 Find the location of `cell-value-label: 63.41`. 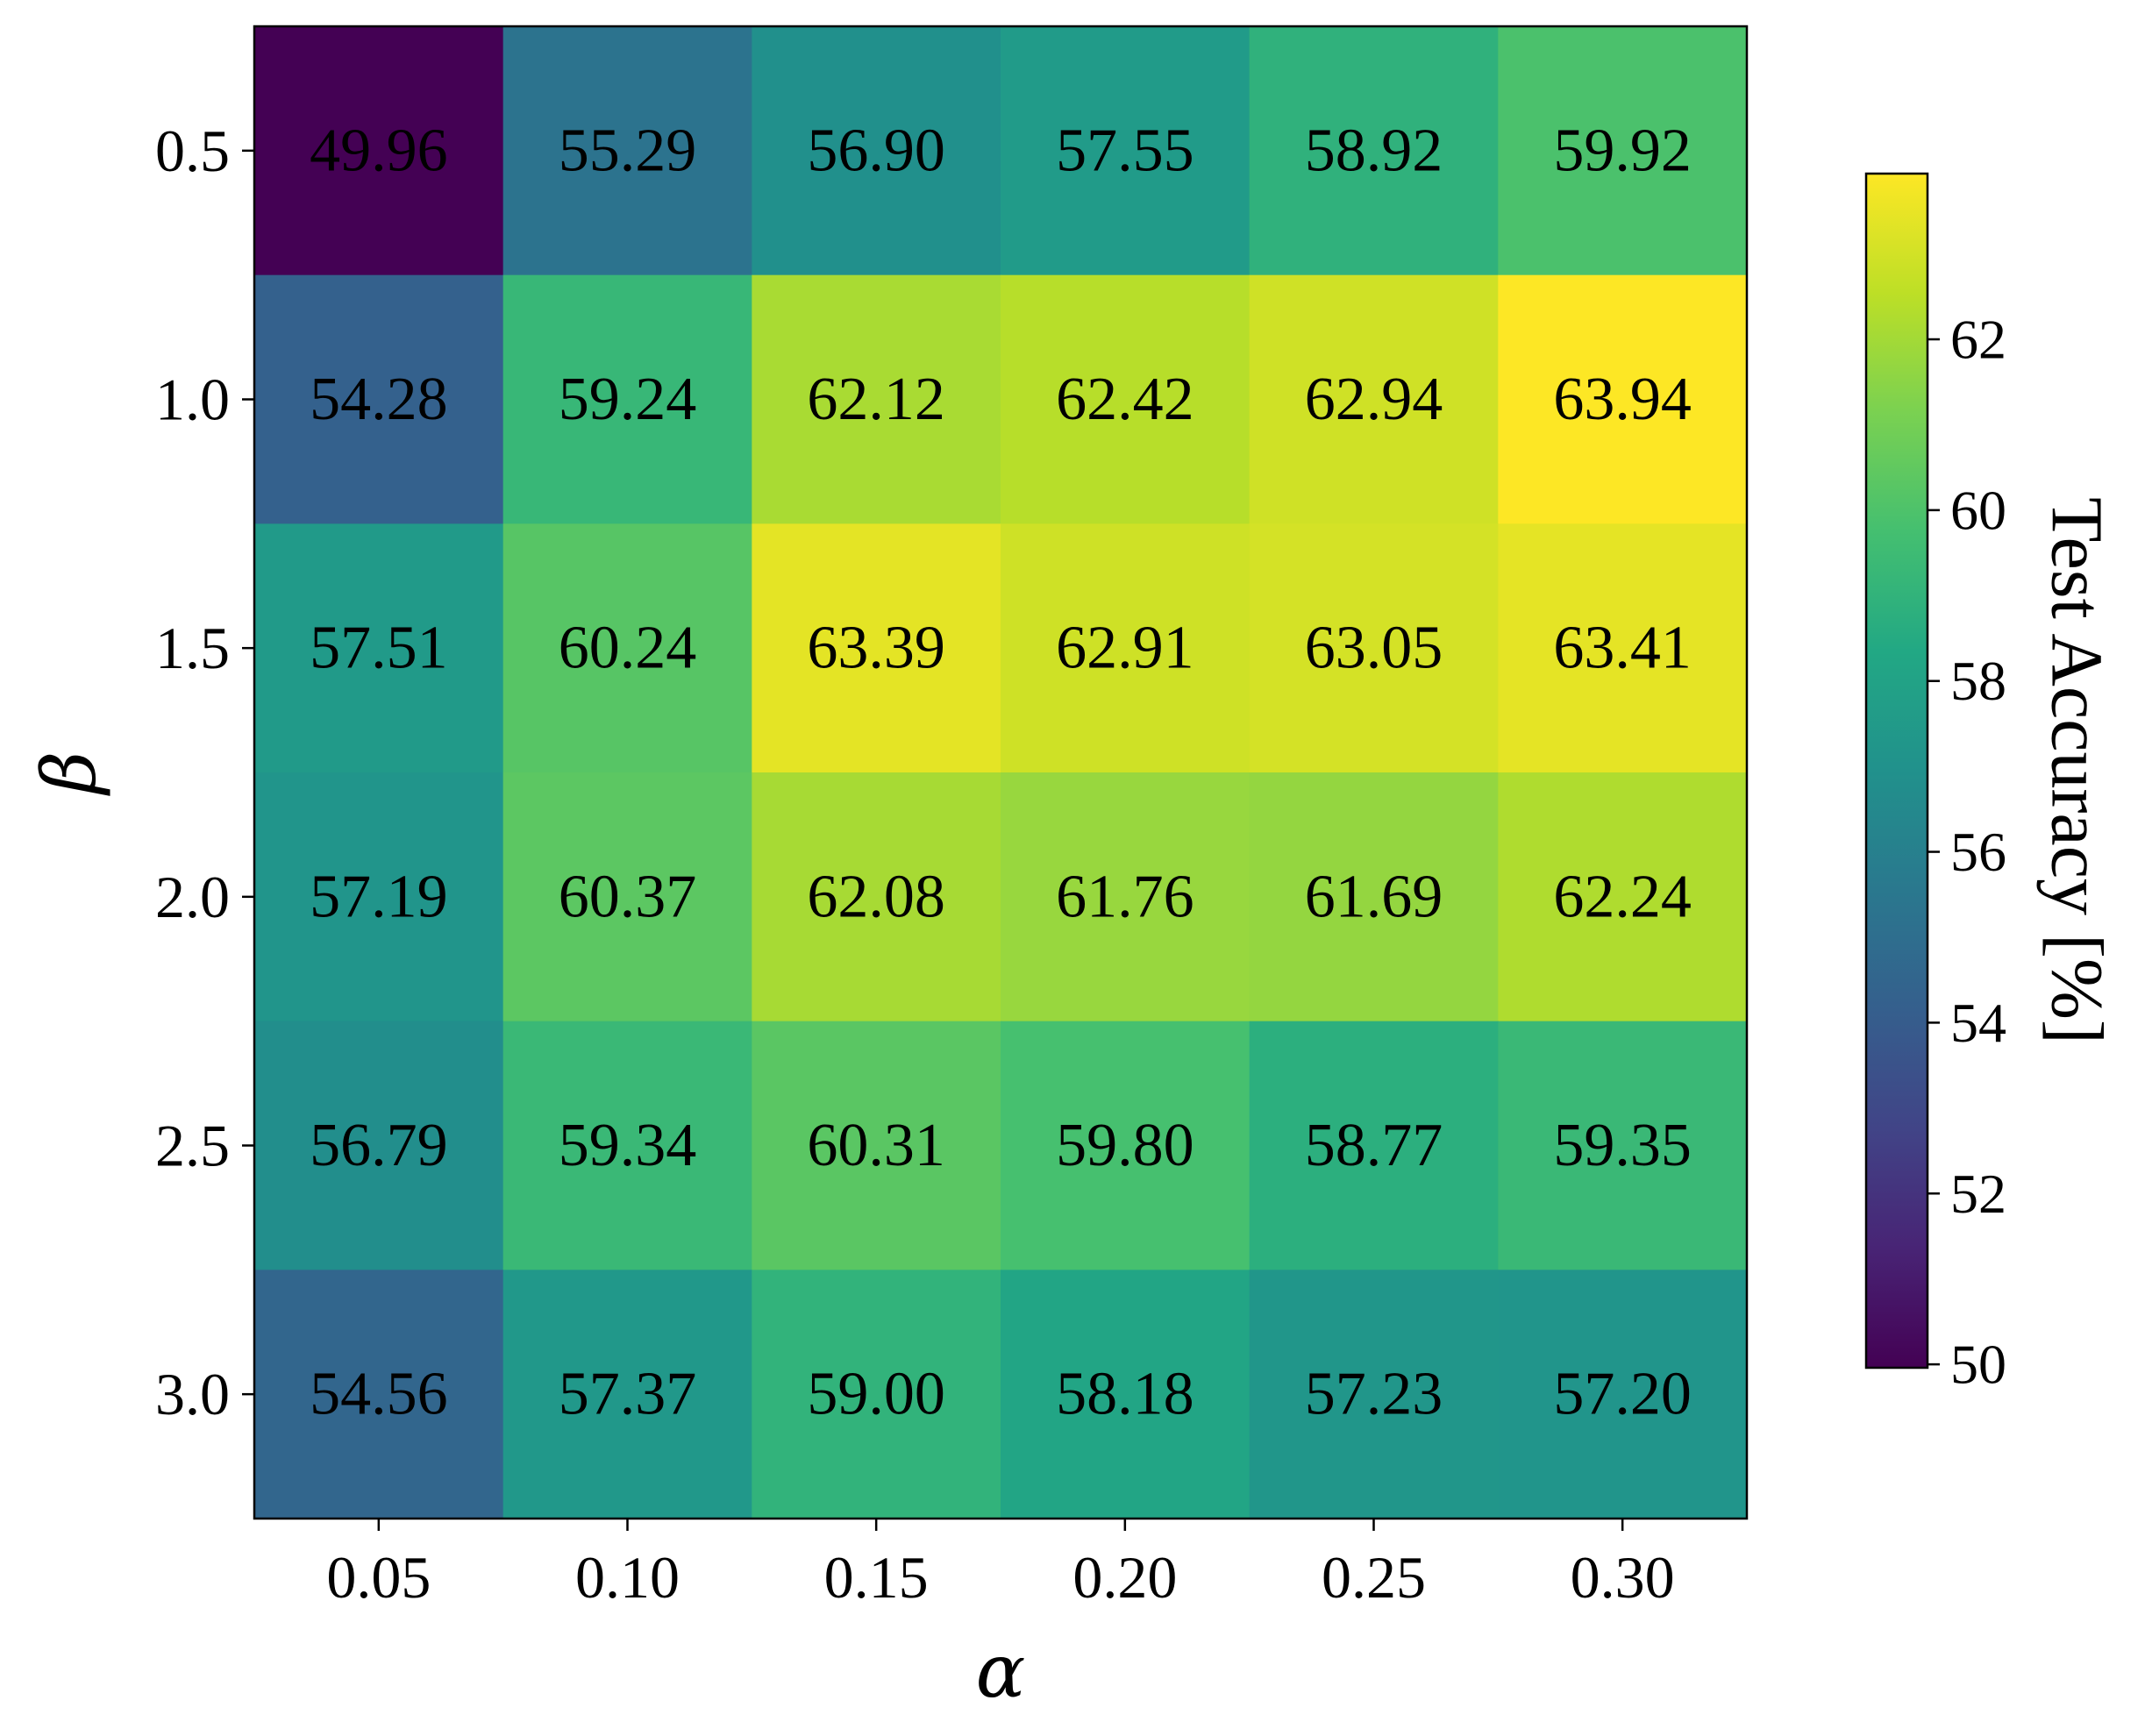

cell-value-label: 63.41 is located at coordinates (1622, 648).